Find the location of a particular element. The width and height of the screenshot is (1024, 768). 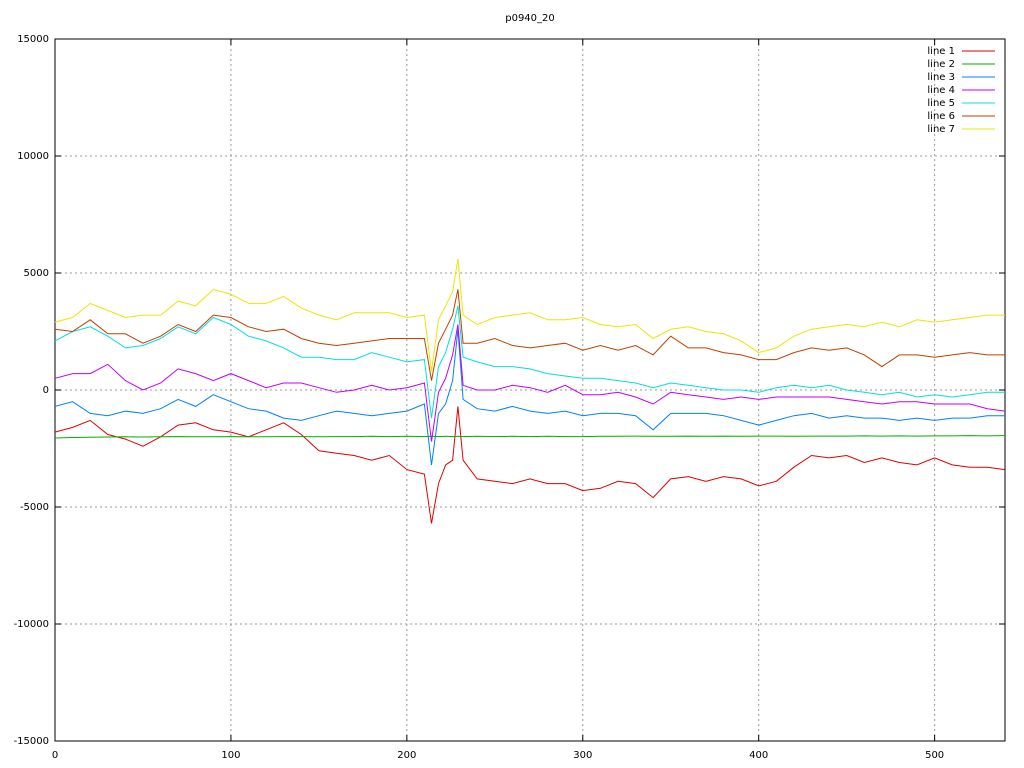

legend-label: line 1 is located at coordinates (941, 51).